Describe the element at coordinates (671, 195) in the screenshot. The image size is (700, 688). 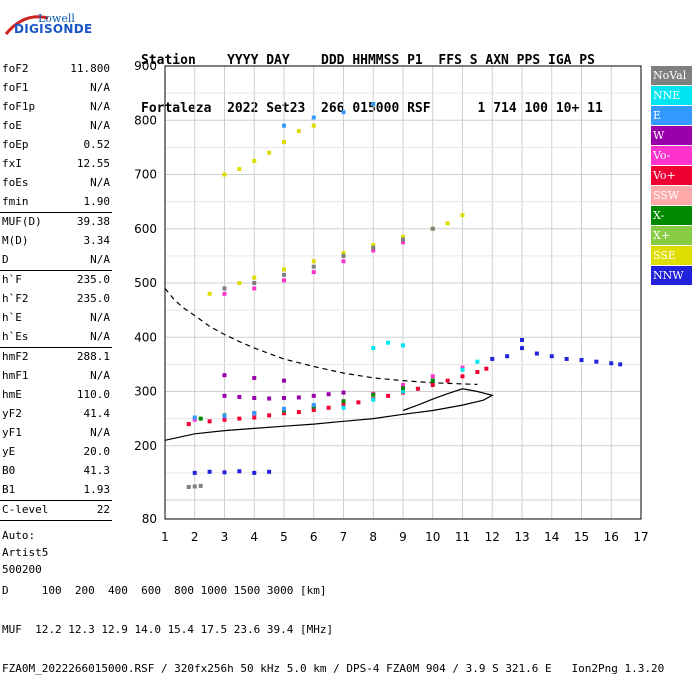
I see `legend-item-ssw: SSW` at that location.